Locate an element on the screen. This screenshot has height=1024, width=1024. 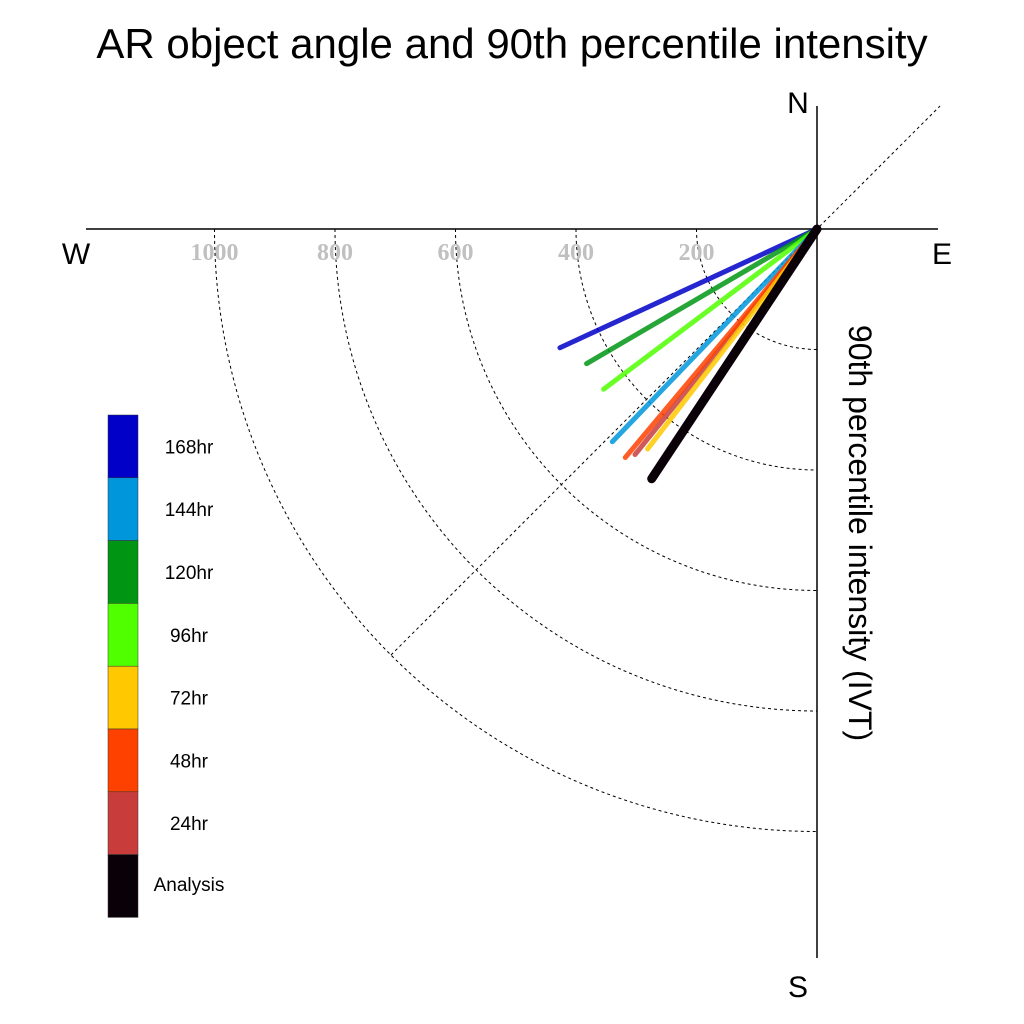
vector-96hr is located at coordinates (710, 309).